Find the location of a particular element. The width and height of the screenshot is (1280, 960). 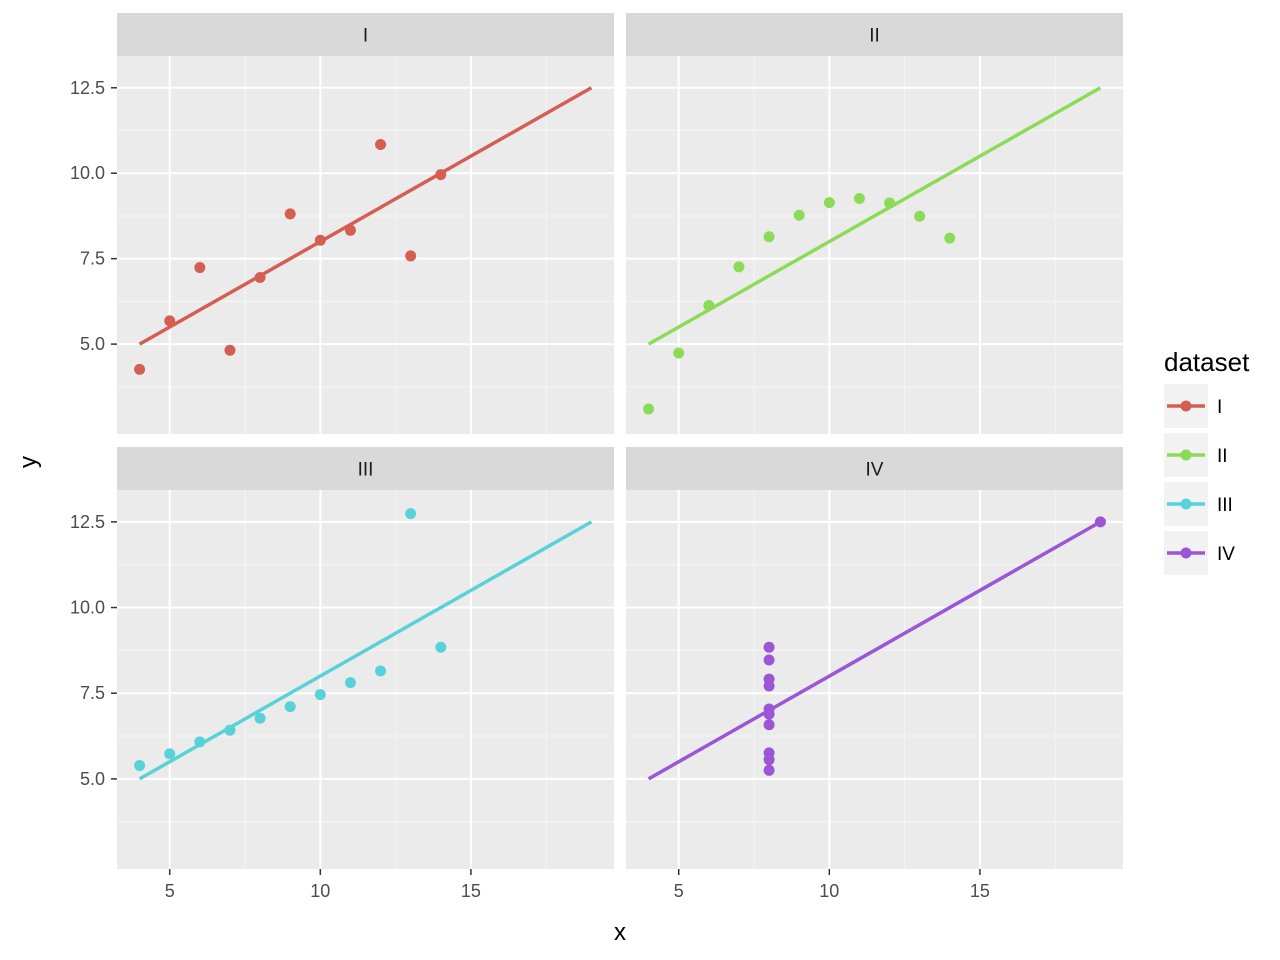

strip-IV is located at coordinates (874, 468).